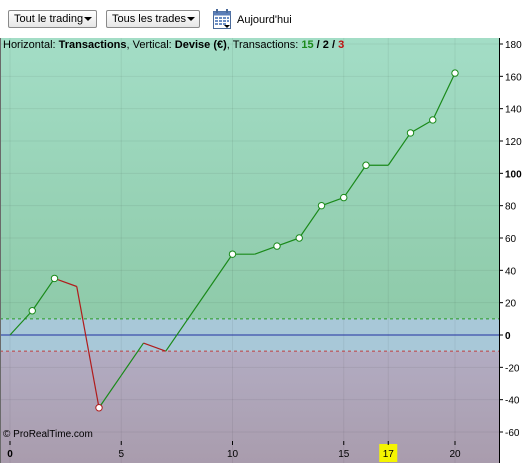 Image resolution: width=532 pixels, height=463 pixels. What do you see at coordinates (49, 19) in the screenshot?
I see `trading-filter-label: Tout le trading` at bounding box center [49, 19].